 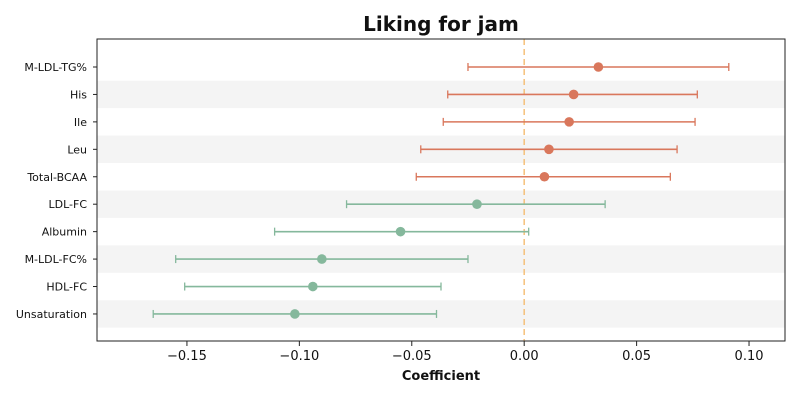 What do you see at coordinates (187, 356) in the screenshot?
I see `x-tick-label: −0.15` at bounding box center [187, 356].